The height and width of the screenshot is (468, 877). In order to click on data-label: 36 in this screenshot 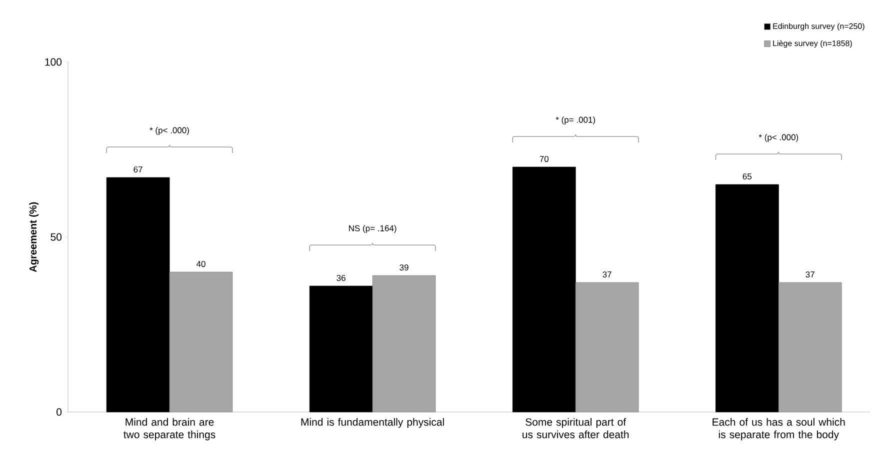, I will do `click(341, 277)`.